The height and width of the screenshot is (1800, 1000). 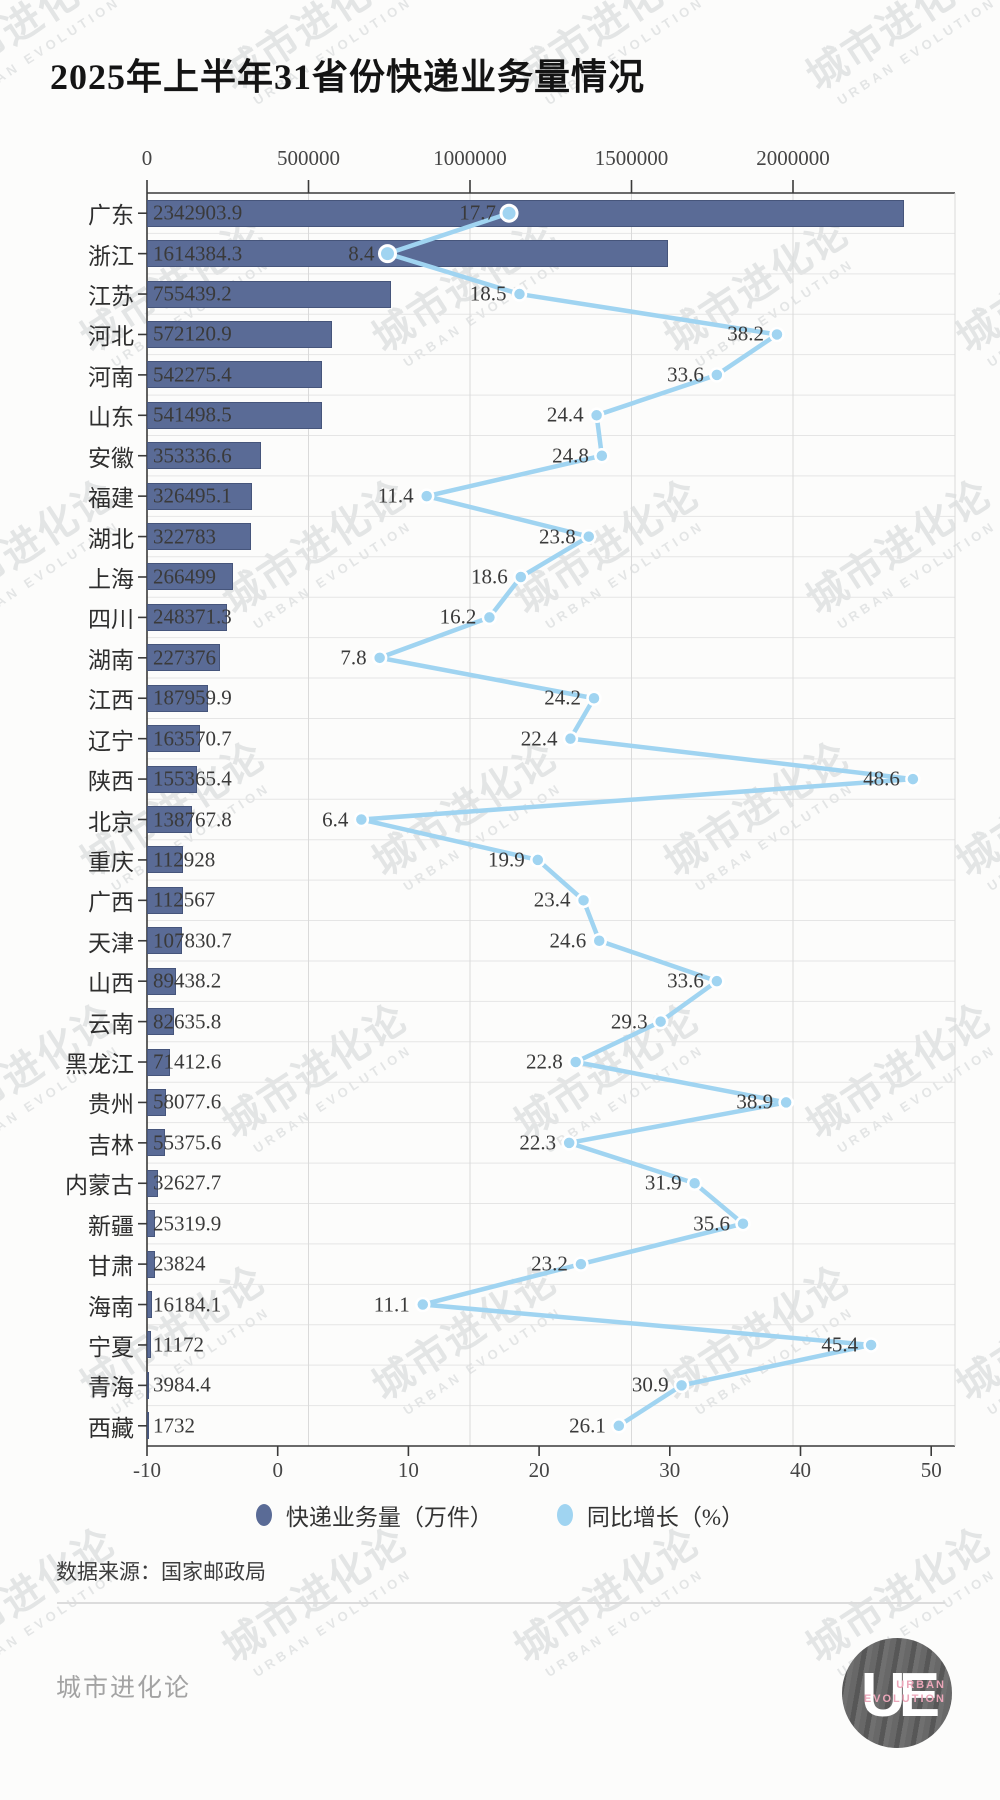 What do you see at coordinates (187, 1182) in the screenshot?
I see `volume-value-label: 32627.7` at bounding box center [187, 1182].